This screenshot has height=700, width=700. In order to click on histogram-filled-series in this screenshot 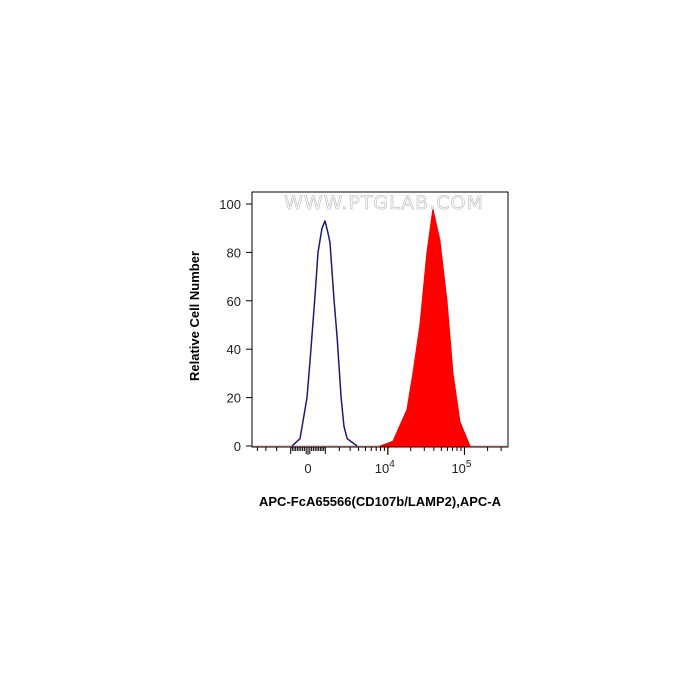, I will do `click(425, 327)`.